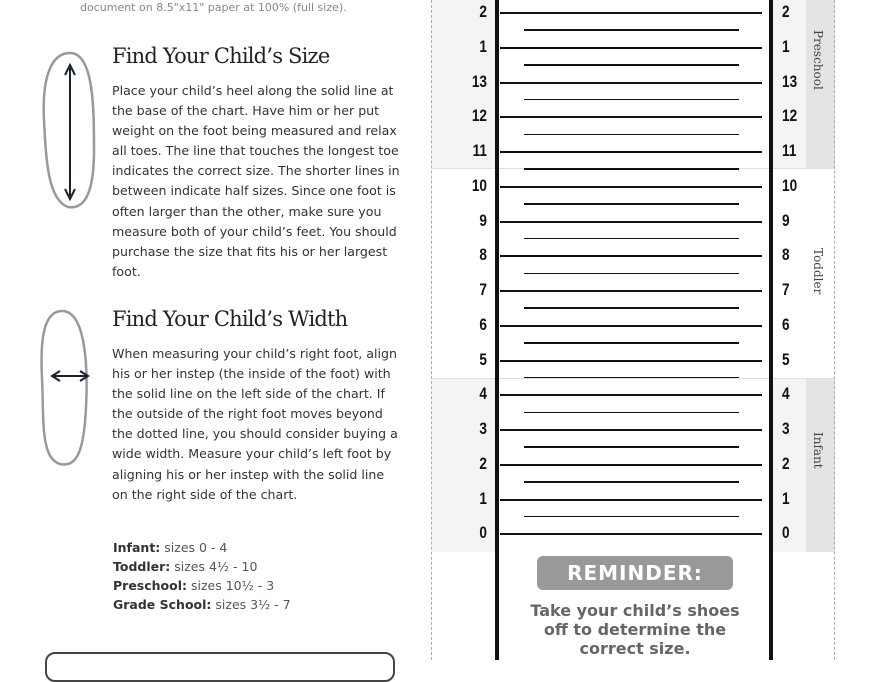 This screenshot has width=880, height=682. Describe the element at coordinates (464, 465) in the screenshot. I see `infant-band-left` at that location.